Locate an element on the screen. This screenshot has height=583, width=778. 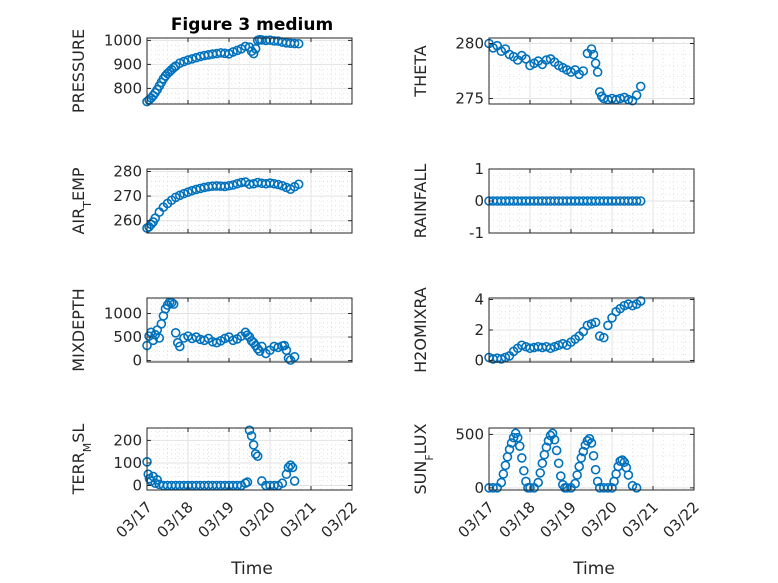
y-axis-label-pressure: PRESSURE is located at coordinates (78, 71).